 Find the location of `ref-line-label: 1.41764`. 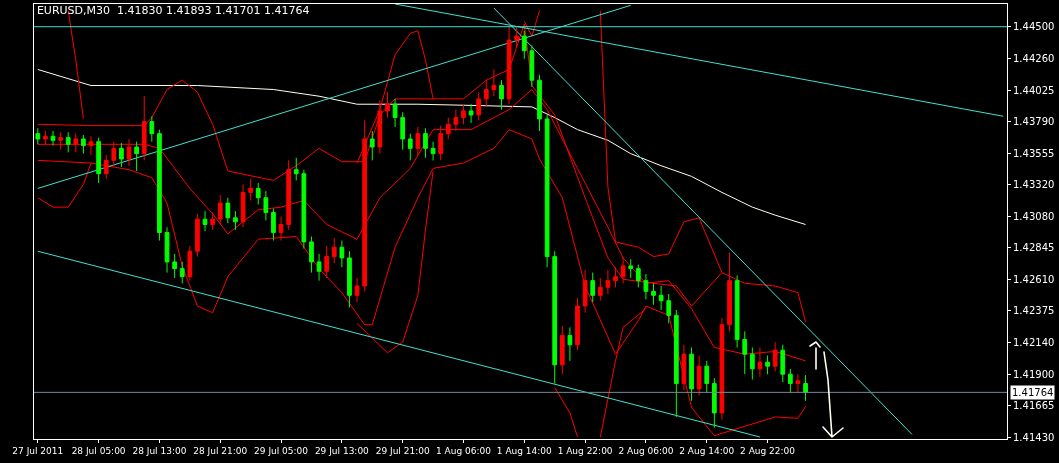

ref-line-label: 1.41764 is located at coordinates (1033, 392).